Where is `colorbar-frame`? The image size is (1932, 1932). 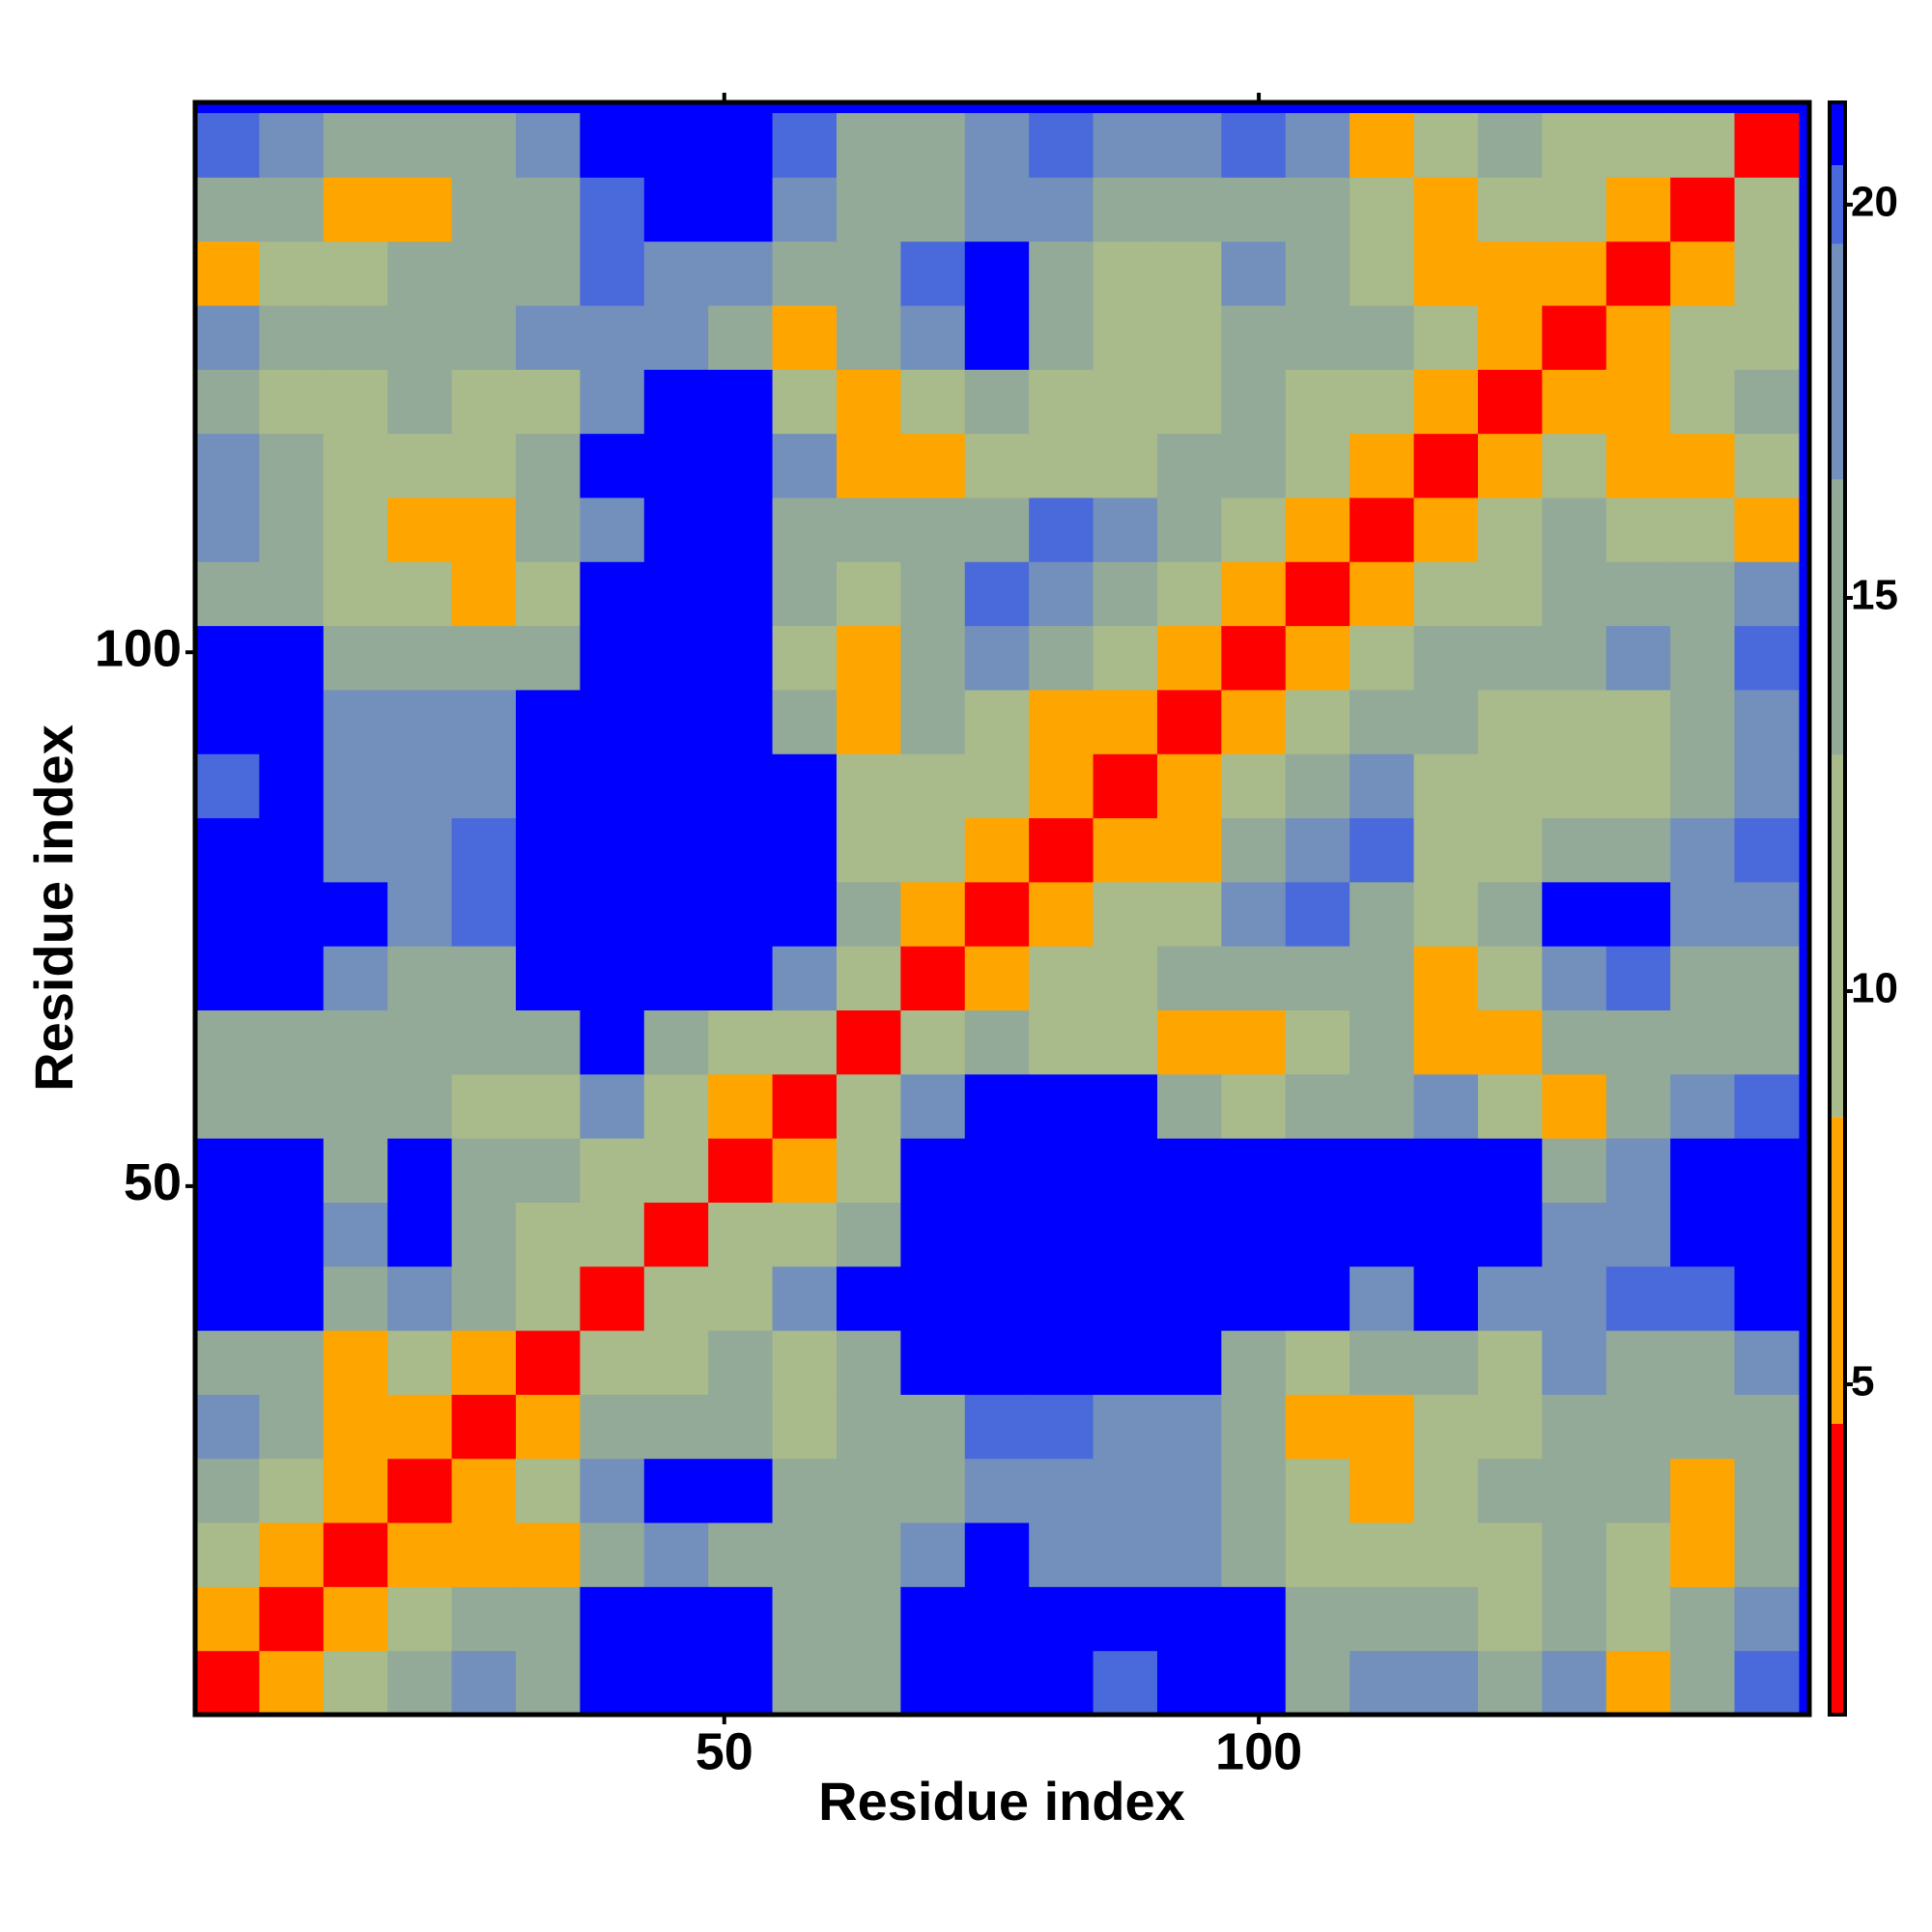 colorbar-frame is located at coordinates (1837, 908).